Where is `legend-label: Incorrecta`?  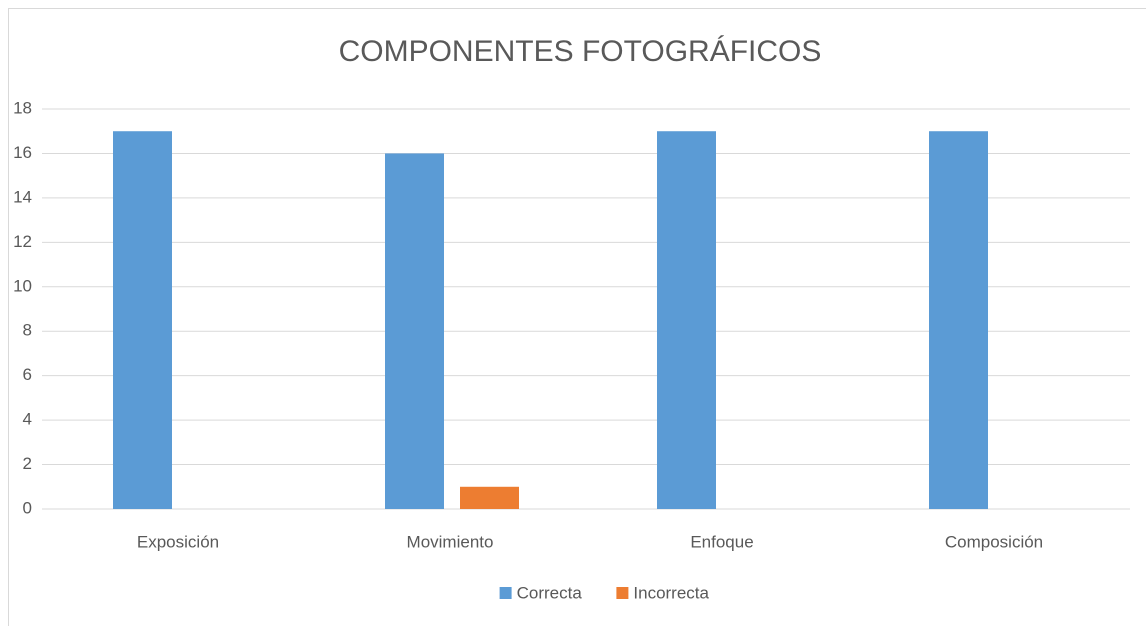
legend-label: Incorrecta is located at coordinates (671, 592).